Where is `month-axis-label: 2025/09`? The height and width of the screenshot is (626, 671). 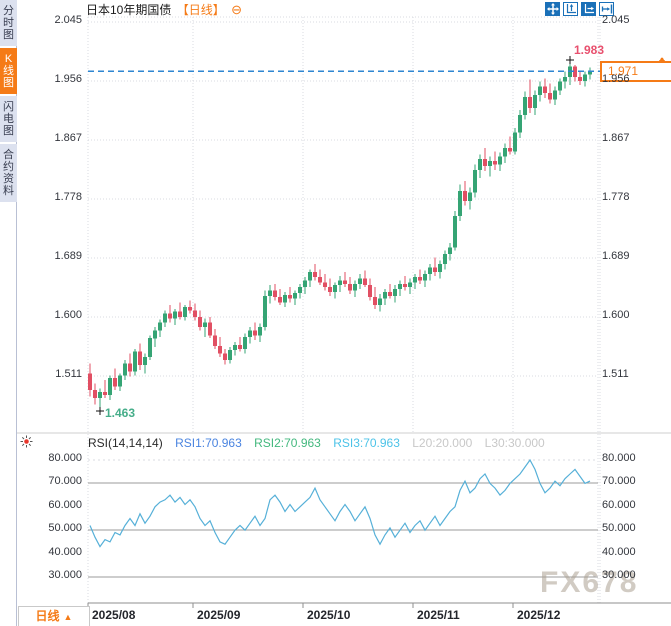
month-axis-label: 2025/09 is located at coordinates (219, 615).